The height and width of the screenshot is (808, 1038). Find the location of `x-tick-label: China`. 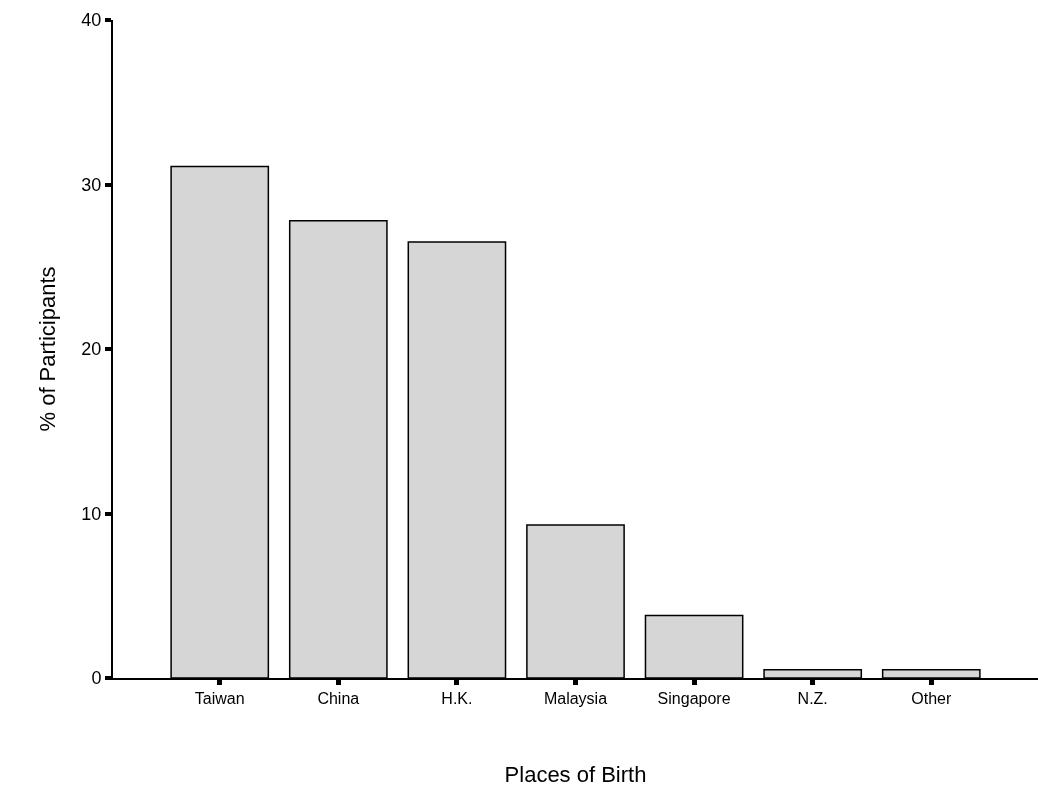

x-tick-label: China is located at coordinates (338, 699).